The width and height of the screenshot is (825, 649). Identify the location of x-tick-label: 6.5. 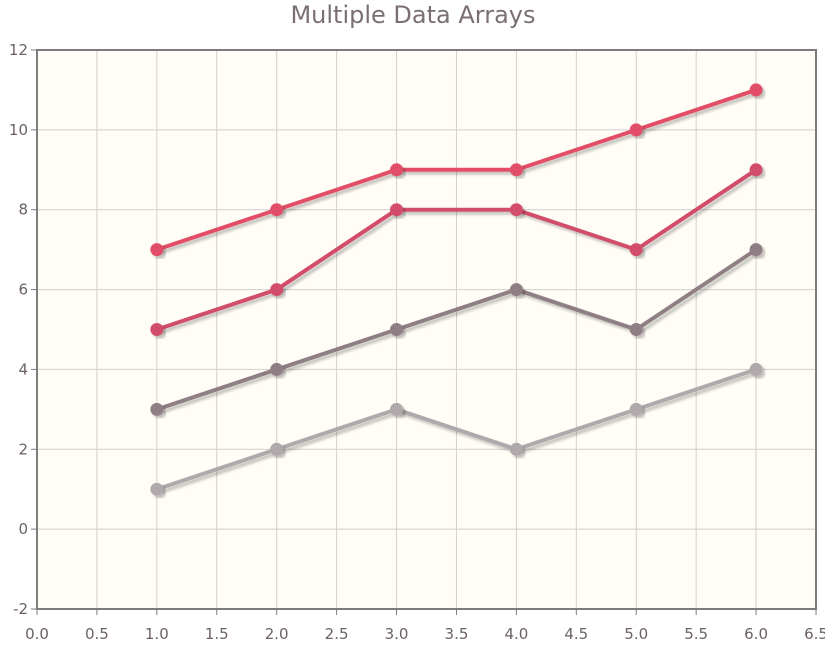
(814, 634).